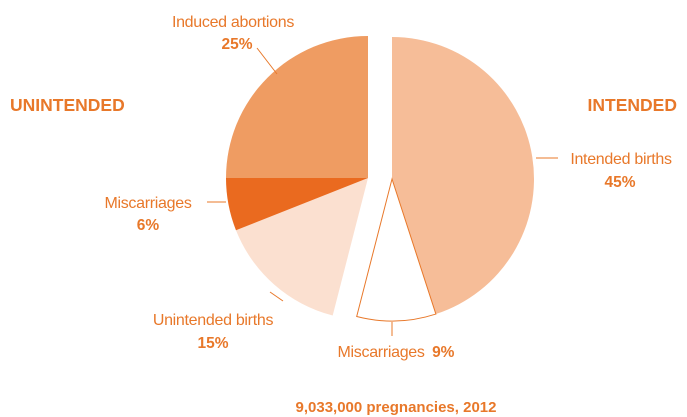 Image resolution: width=687 pixels, height=417 pixels. Describe the element at coordinates (233, 22) in the screenshot. I see `slice-label-induced-abortions: Induced abortions` at that location.